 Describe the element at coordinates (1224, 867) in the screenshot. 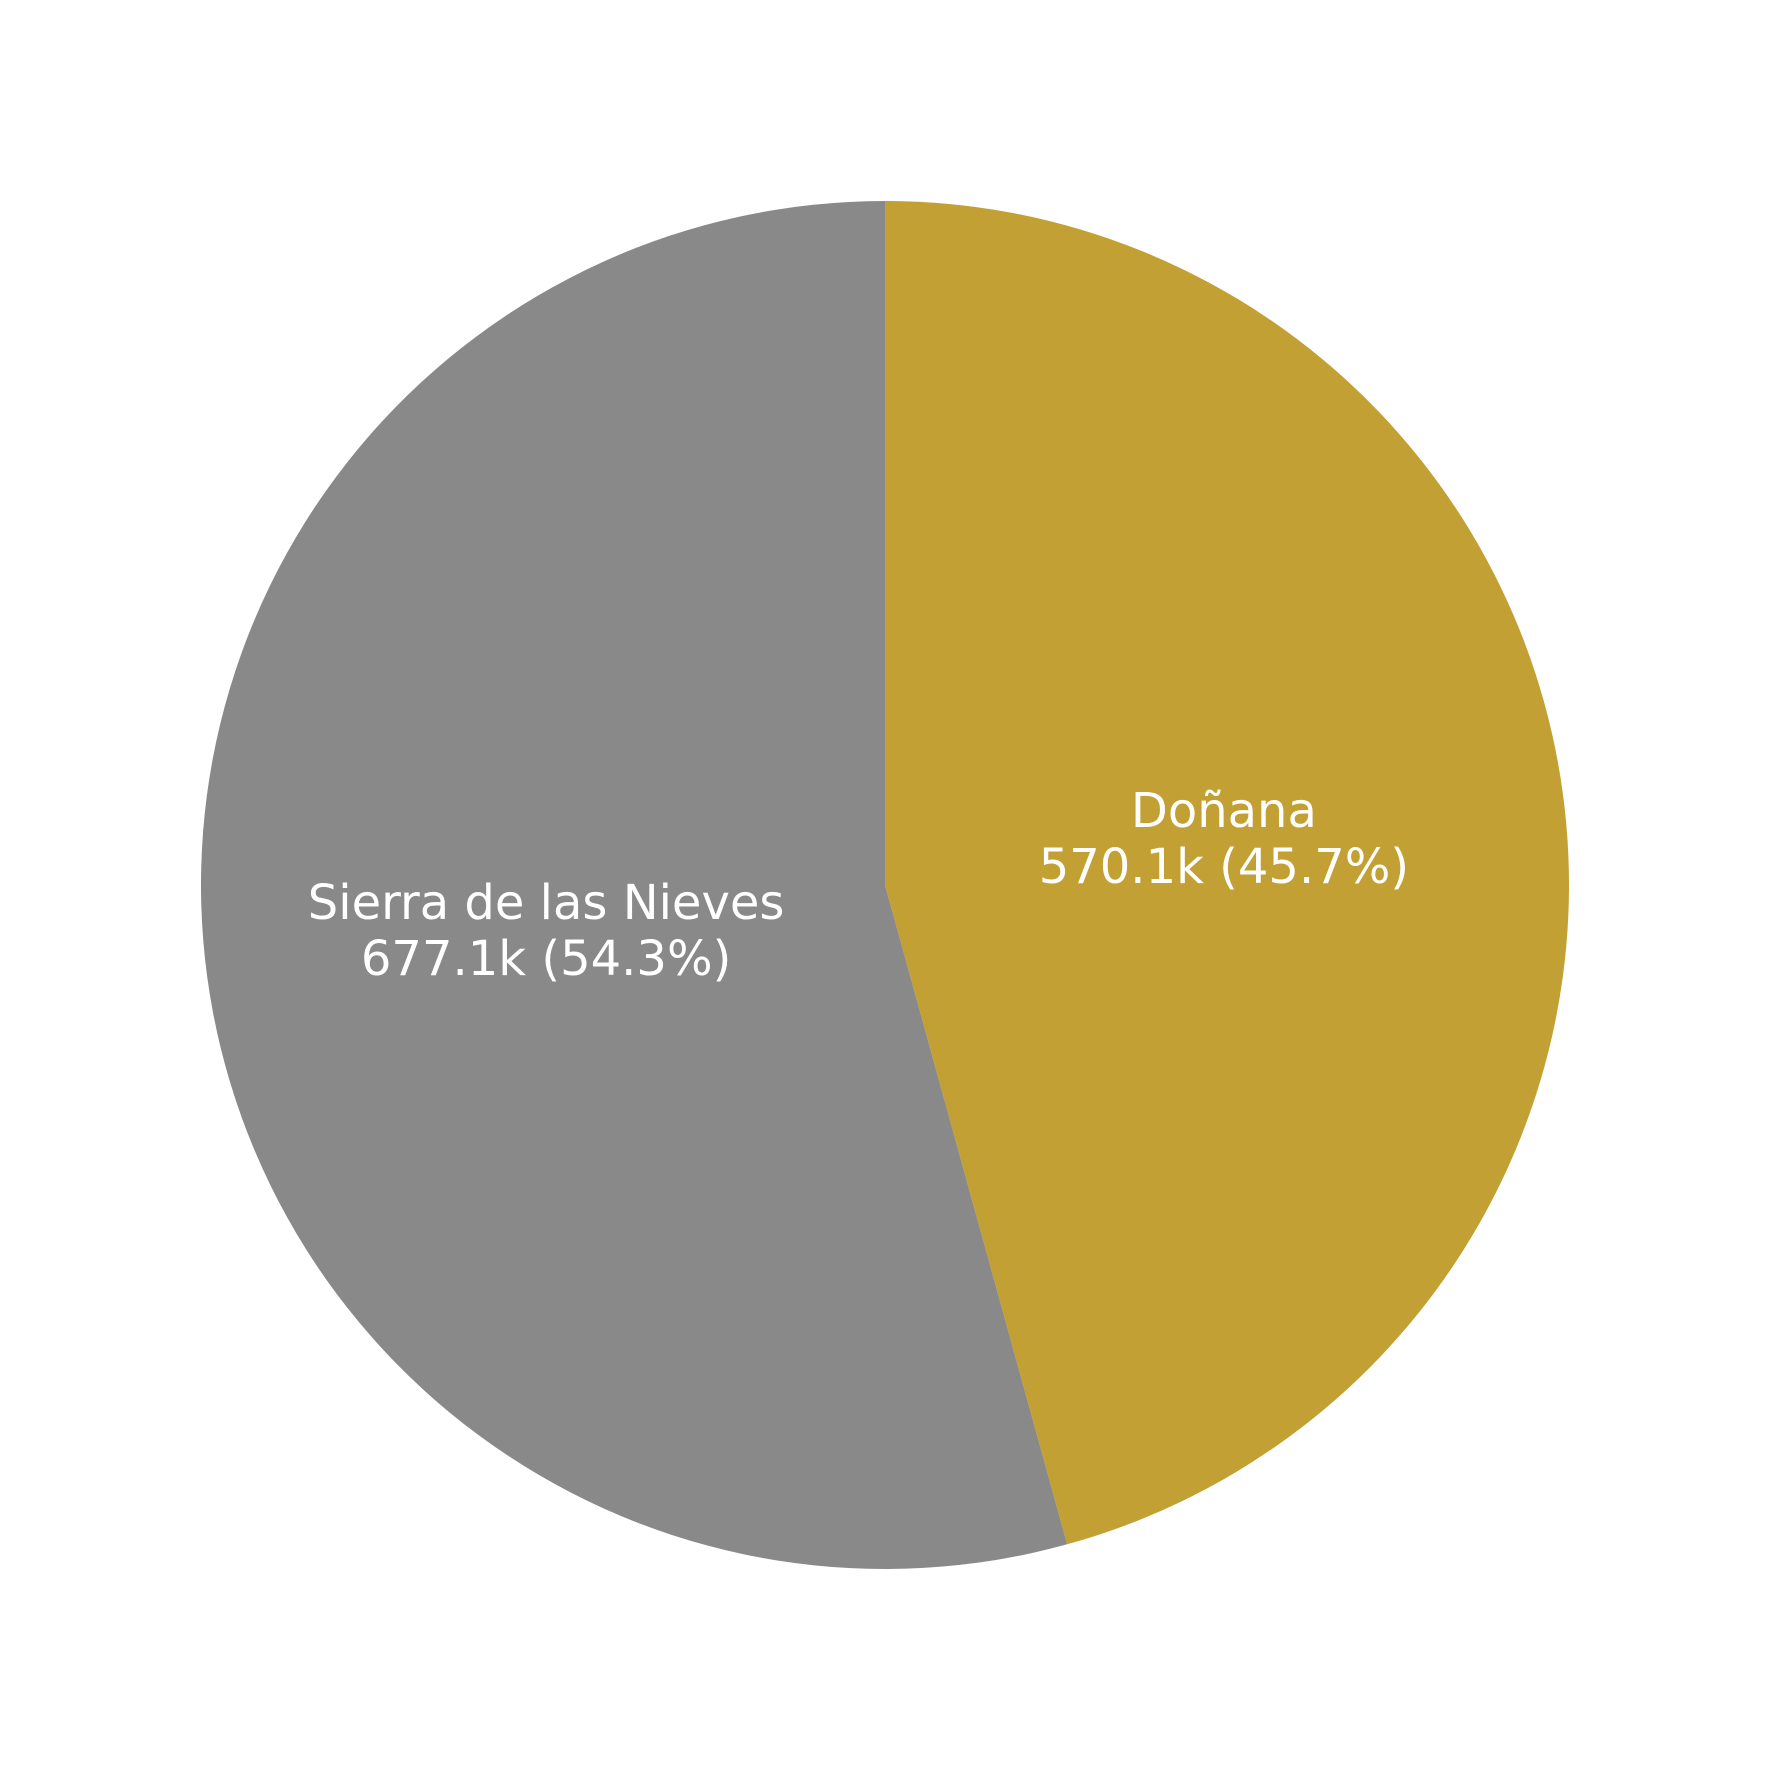

I see `slice-value-label: 570.1k (45.7%)` at that location.